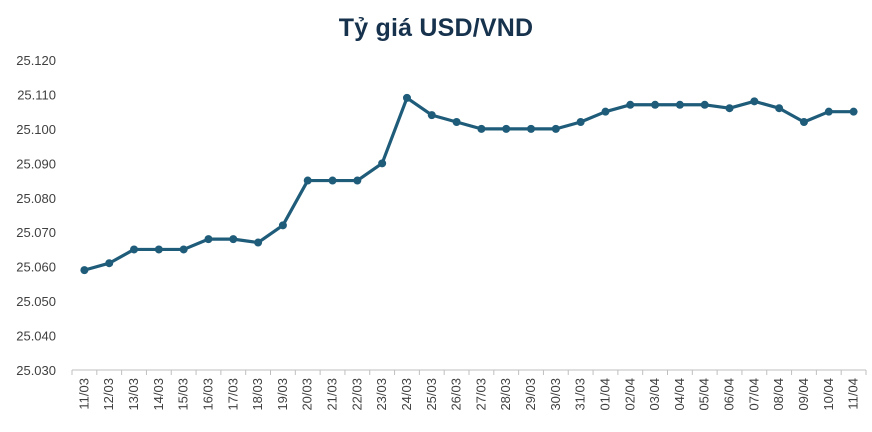 This screenshot has width=872, height=432. What do you see at coordinates (505, 394) in the screenshot?
I see `x-tick-label: 28/03` at bounding box center [505, 394].